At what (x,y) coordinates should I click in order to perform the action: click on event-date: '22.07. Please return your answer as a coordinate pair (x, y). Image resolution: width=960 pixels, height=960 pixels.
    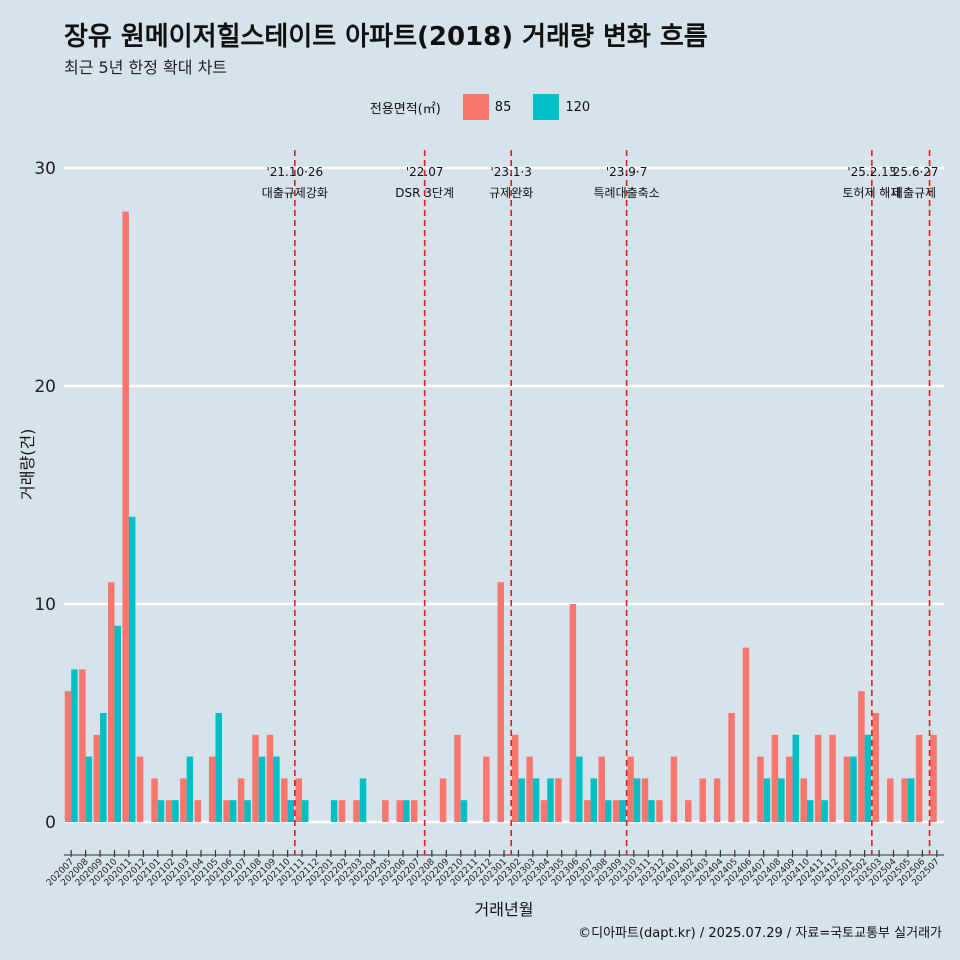
    Looking at the image, I should click on (425, 172).